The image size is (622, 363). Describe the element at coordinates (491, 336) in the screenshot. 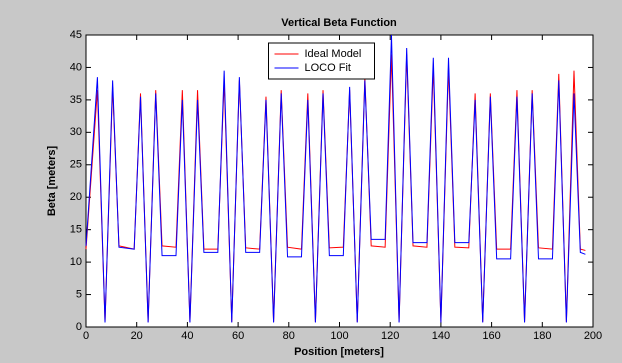

I see `x-tick-label: 160` at that location.